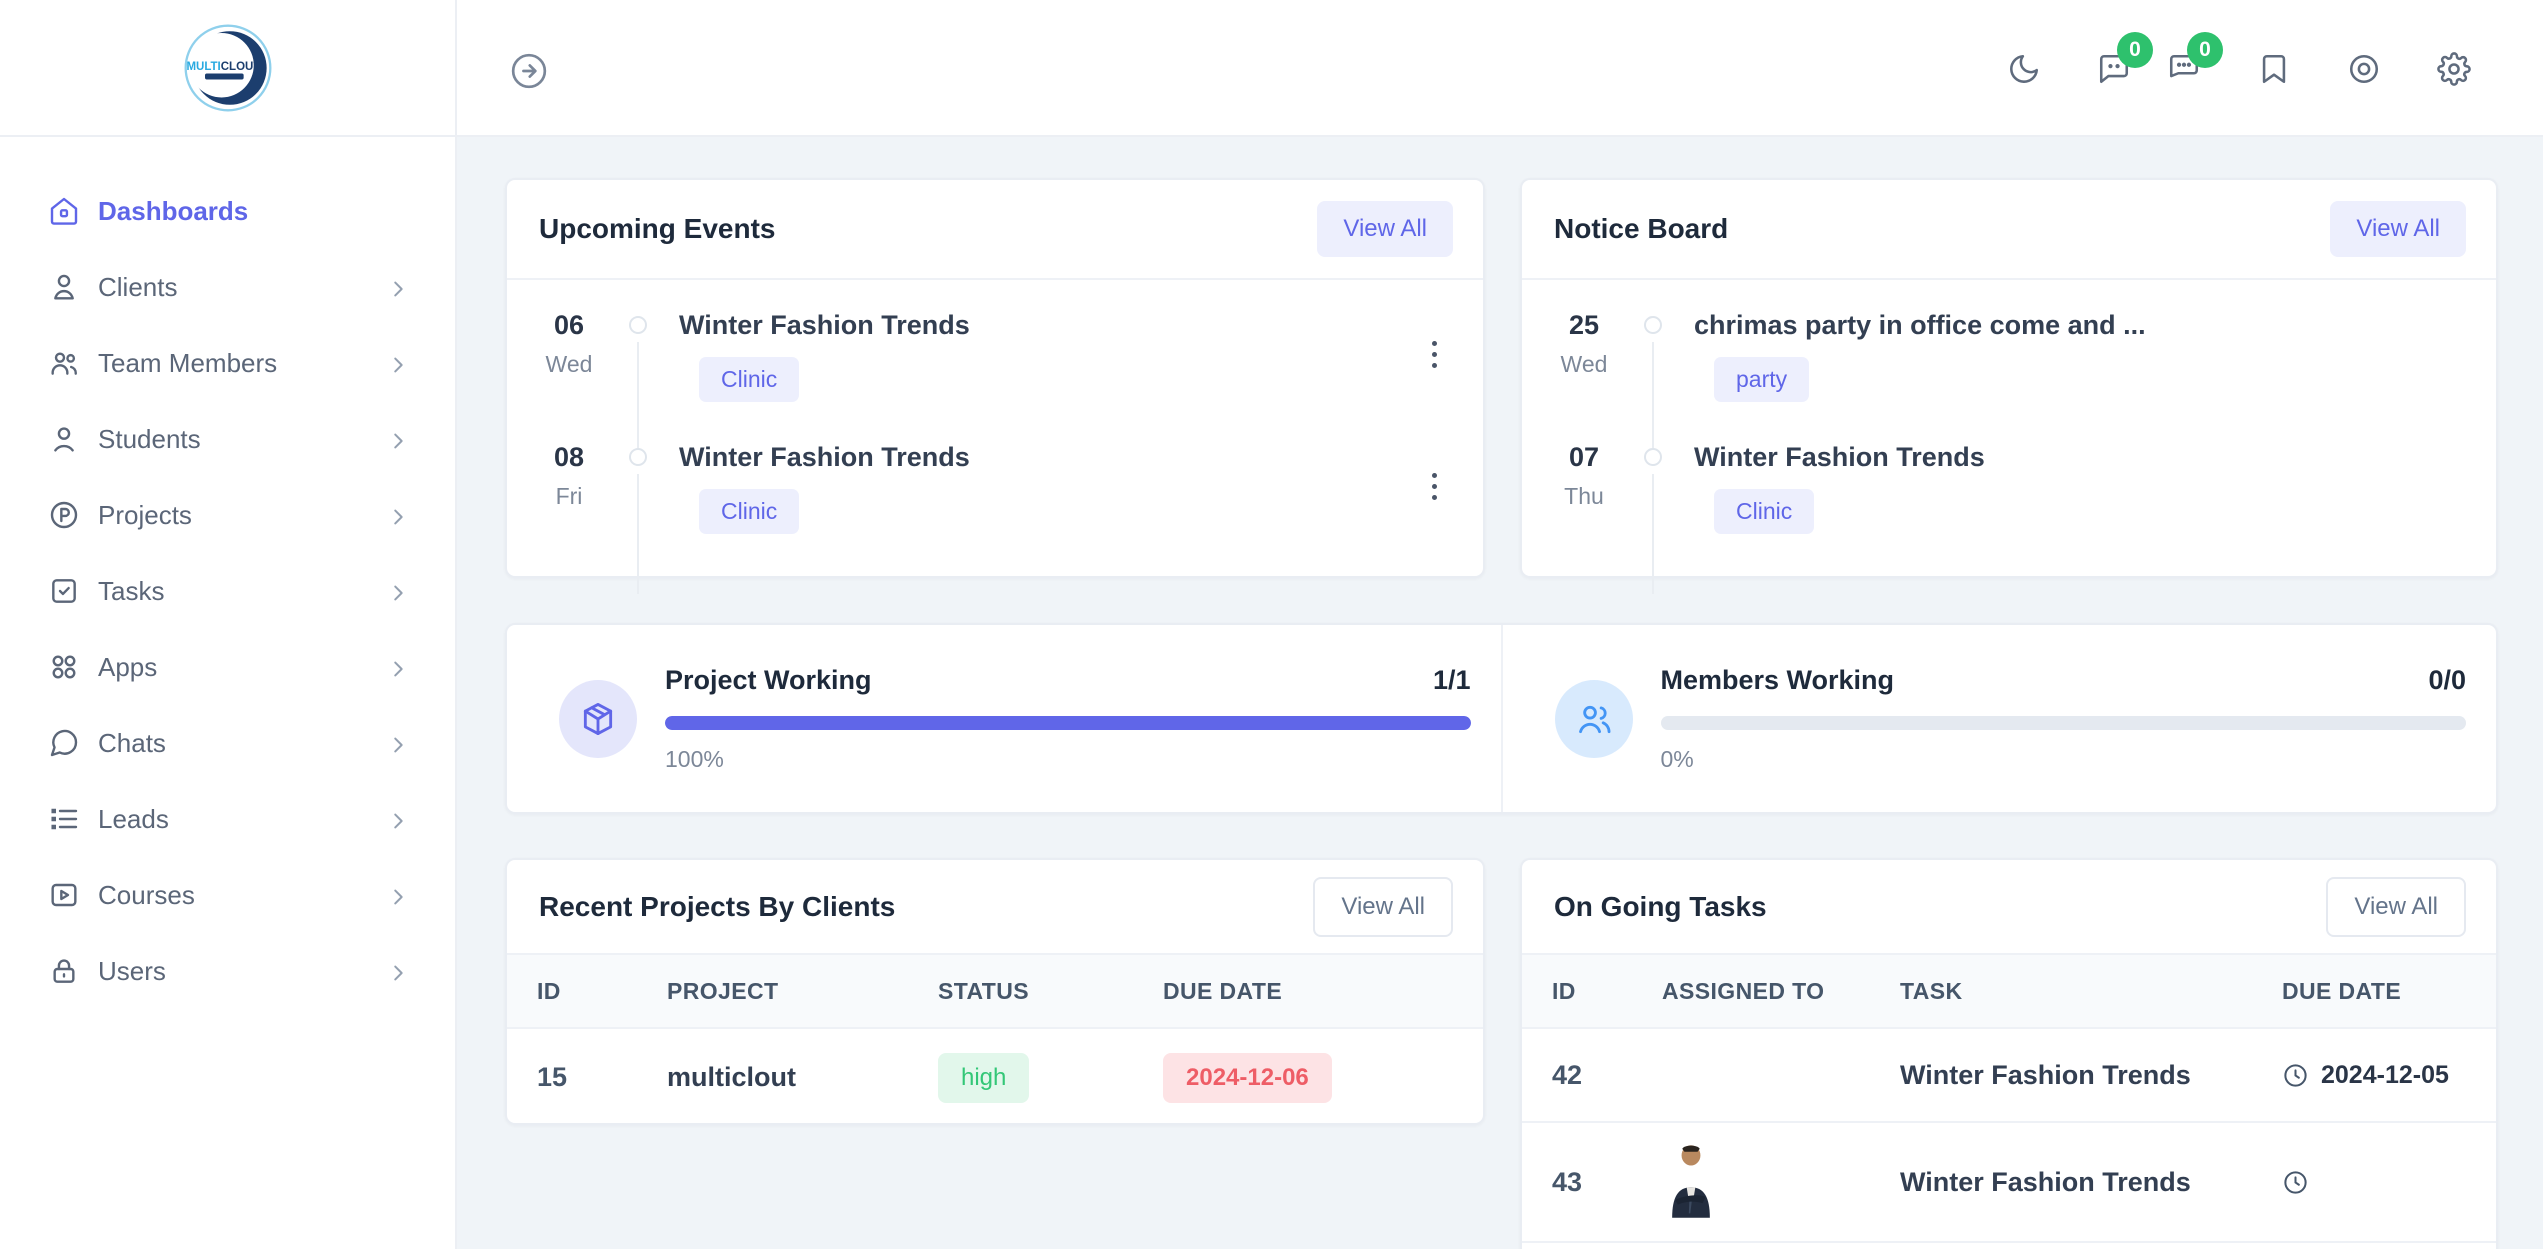  I want to click on dark-mode-button, so click(2024, 69).